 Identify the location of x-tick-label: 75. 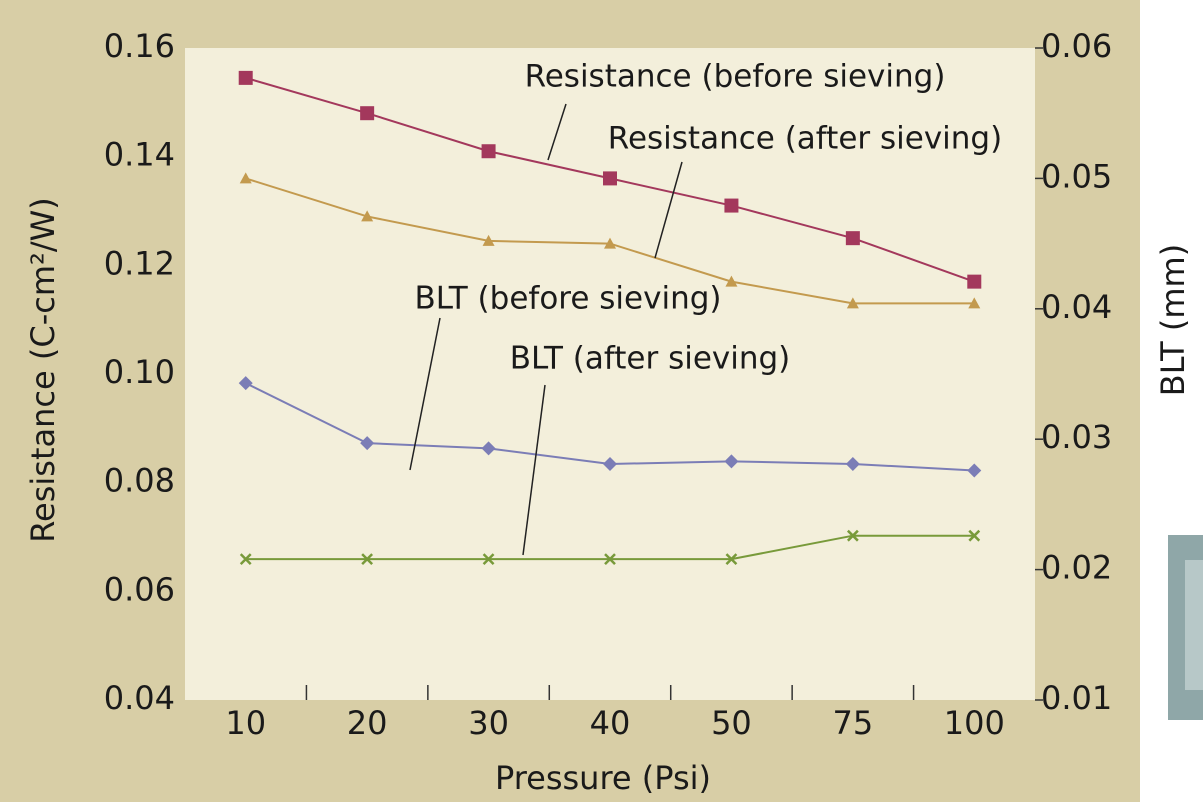
(852, 723).